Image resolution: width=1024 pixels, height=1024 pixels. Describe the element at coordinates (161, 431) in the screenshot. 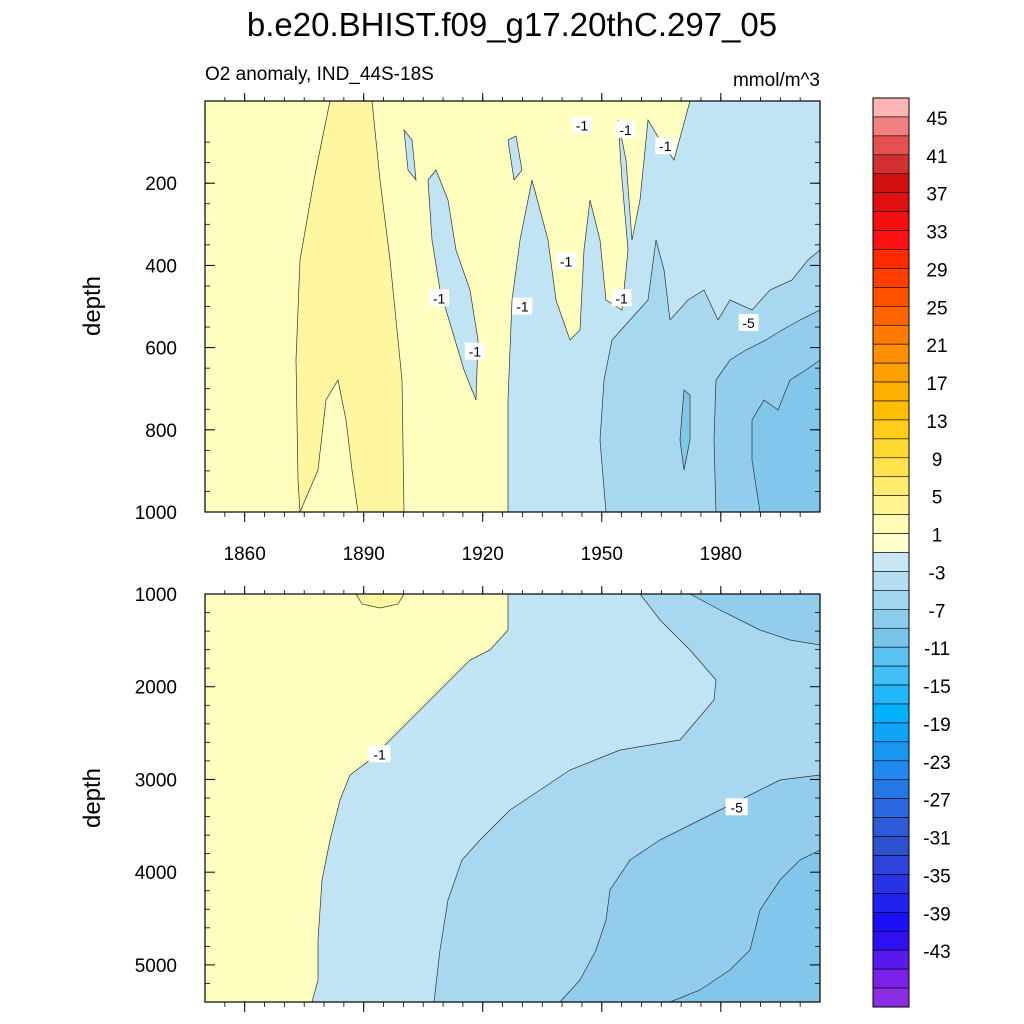

I see `upper-y-tick-label: 800` at that location.